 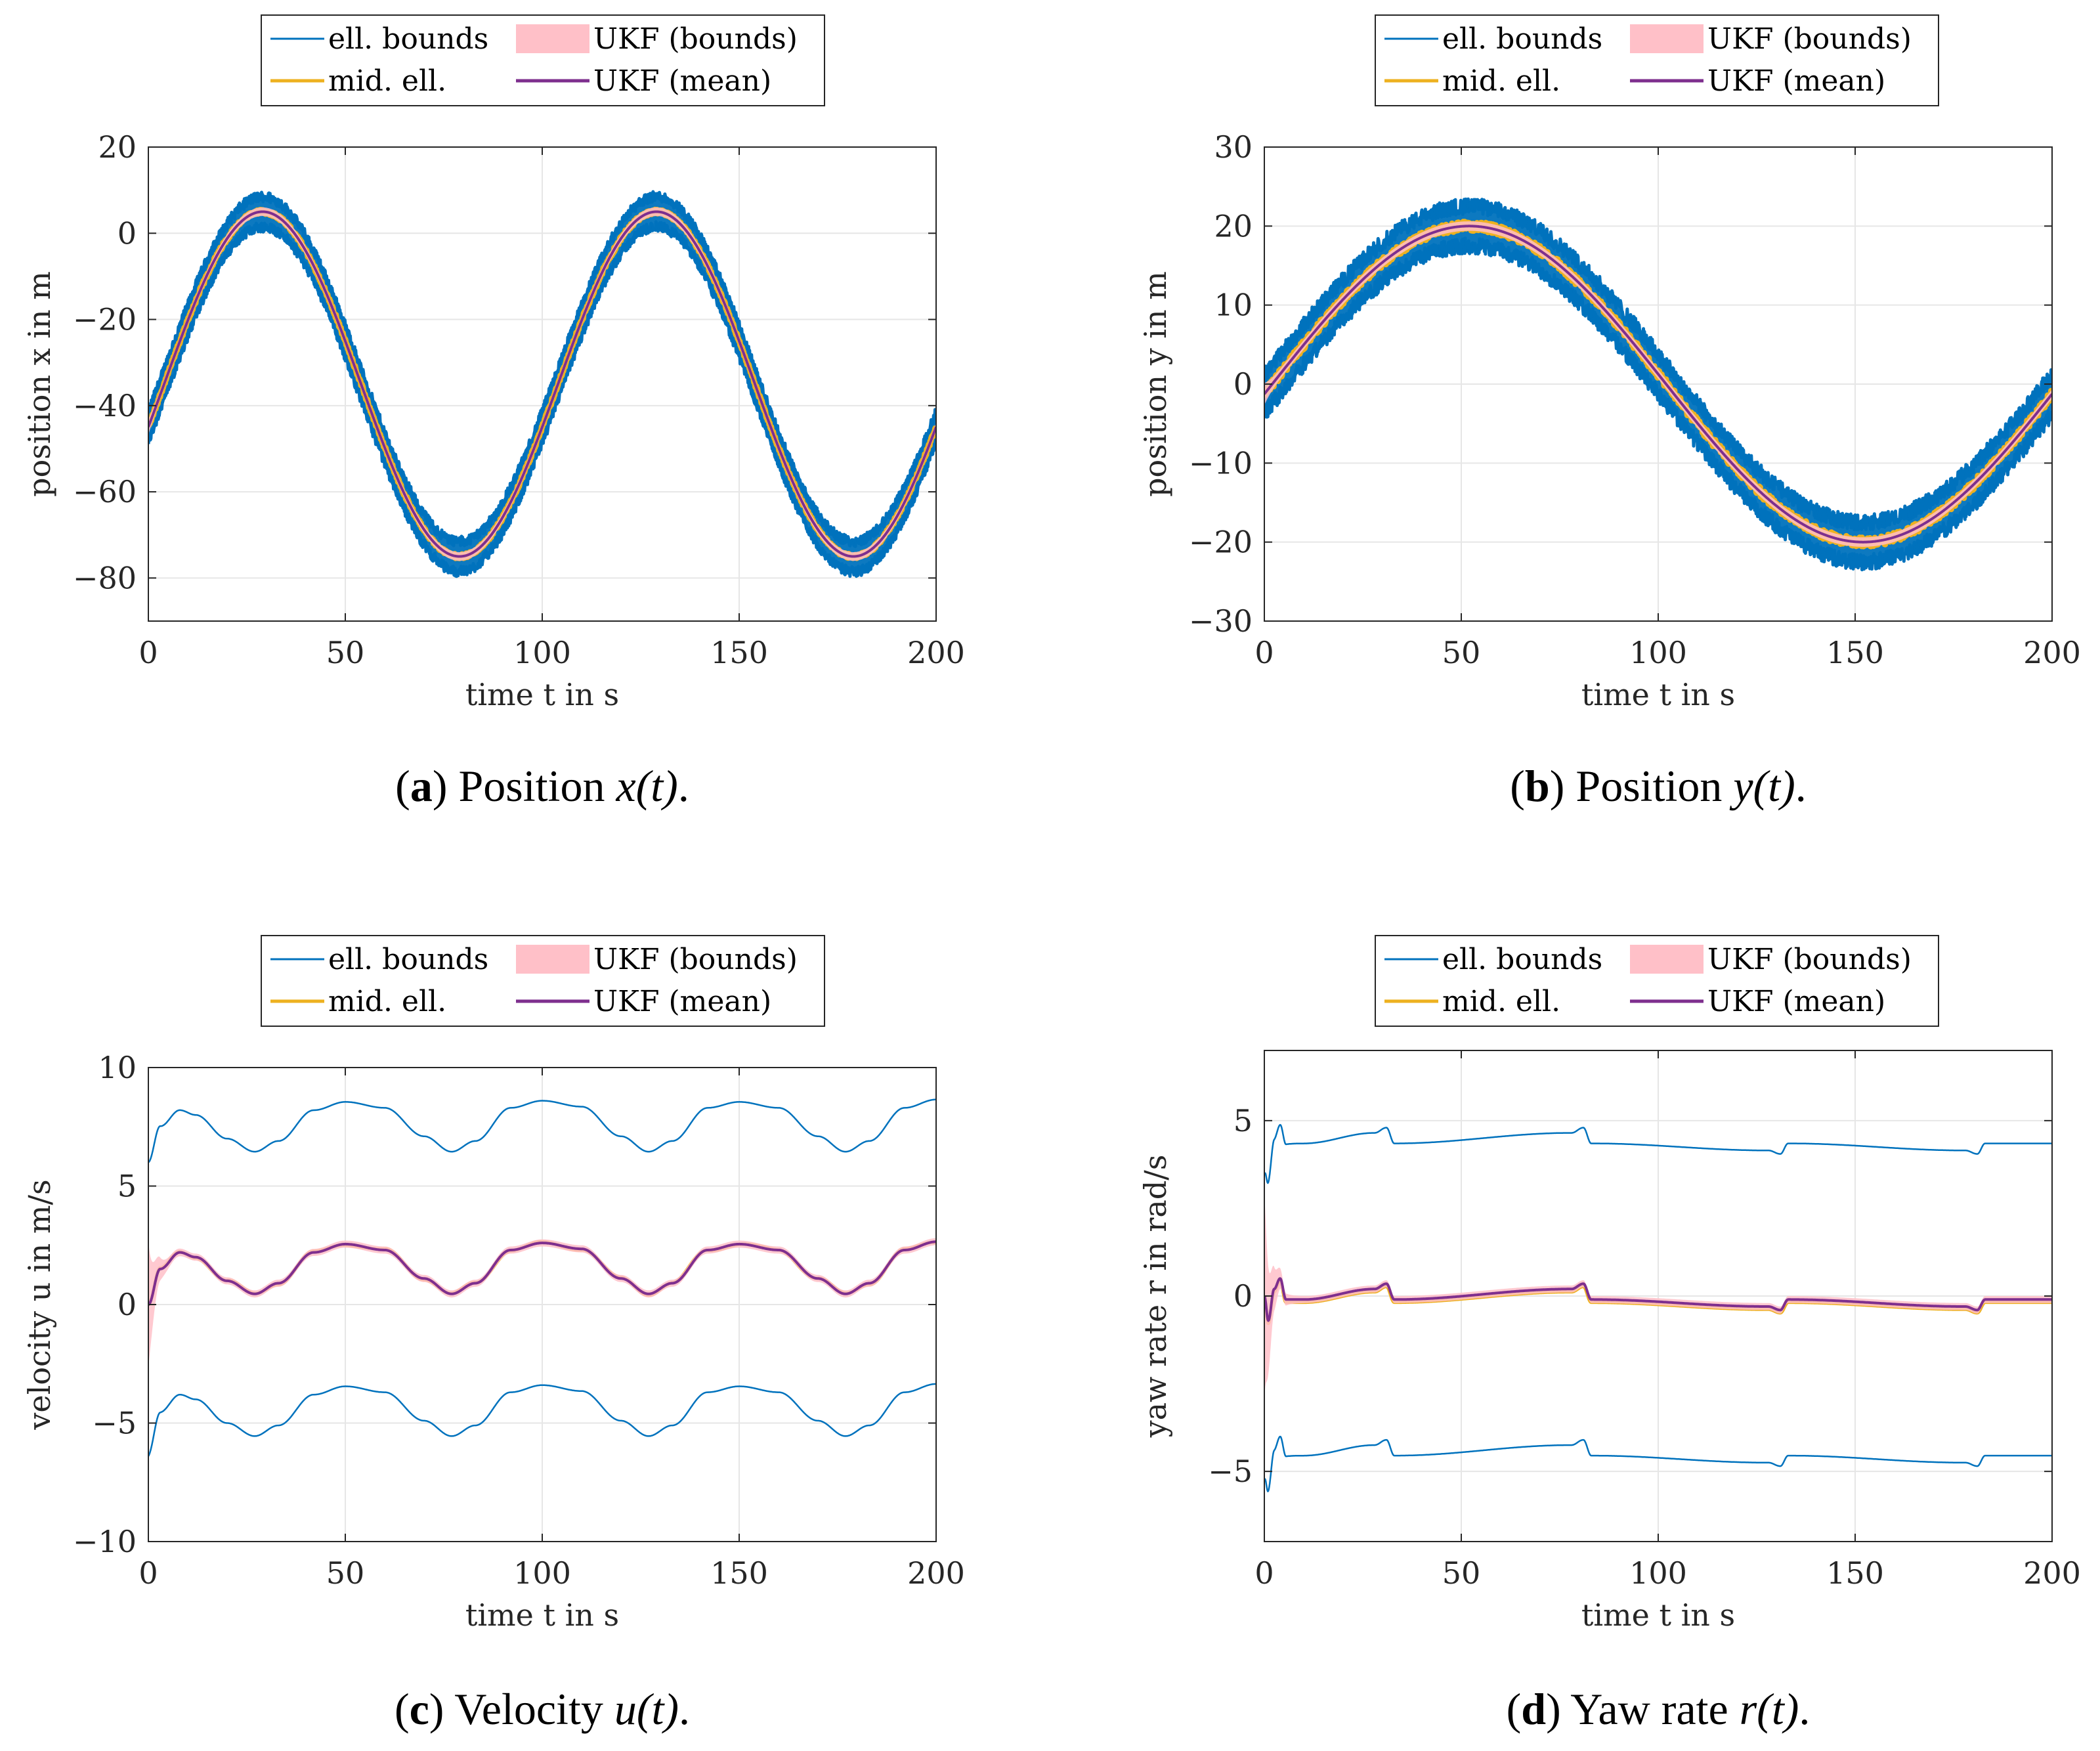 I want to click on subfigure-caption: (c) Velocity u(t)., so click(x=542, y=1709).